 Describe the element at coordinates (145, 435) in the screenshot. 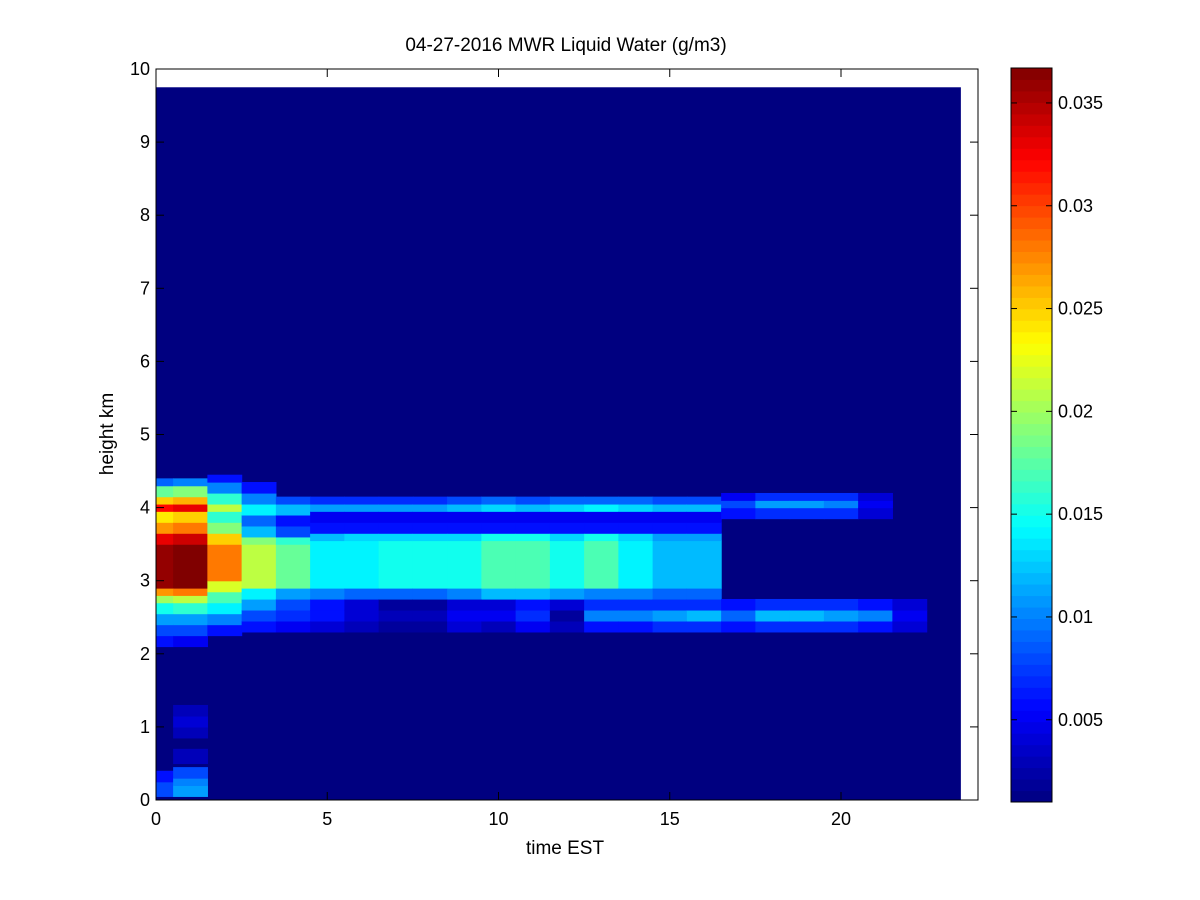

I see `y-tick-label: 5` at that location.